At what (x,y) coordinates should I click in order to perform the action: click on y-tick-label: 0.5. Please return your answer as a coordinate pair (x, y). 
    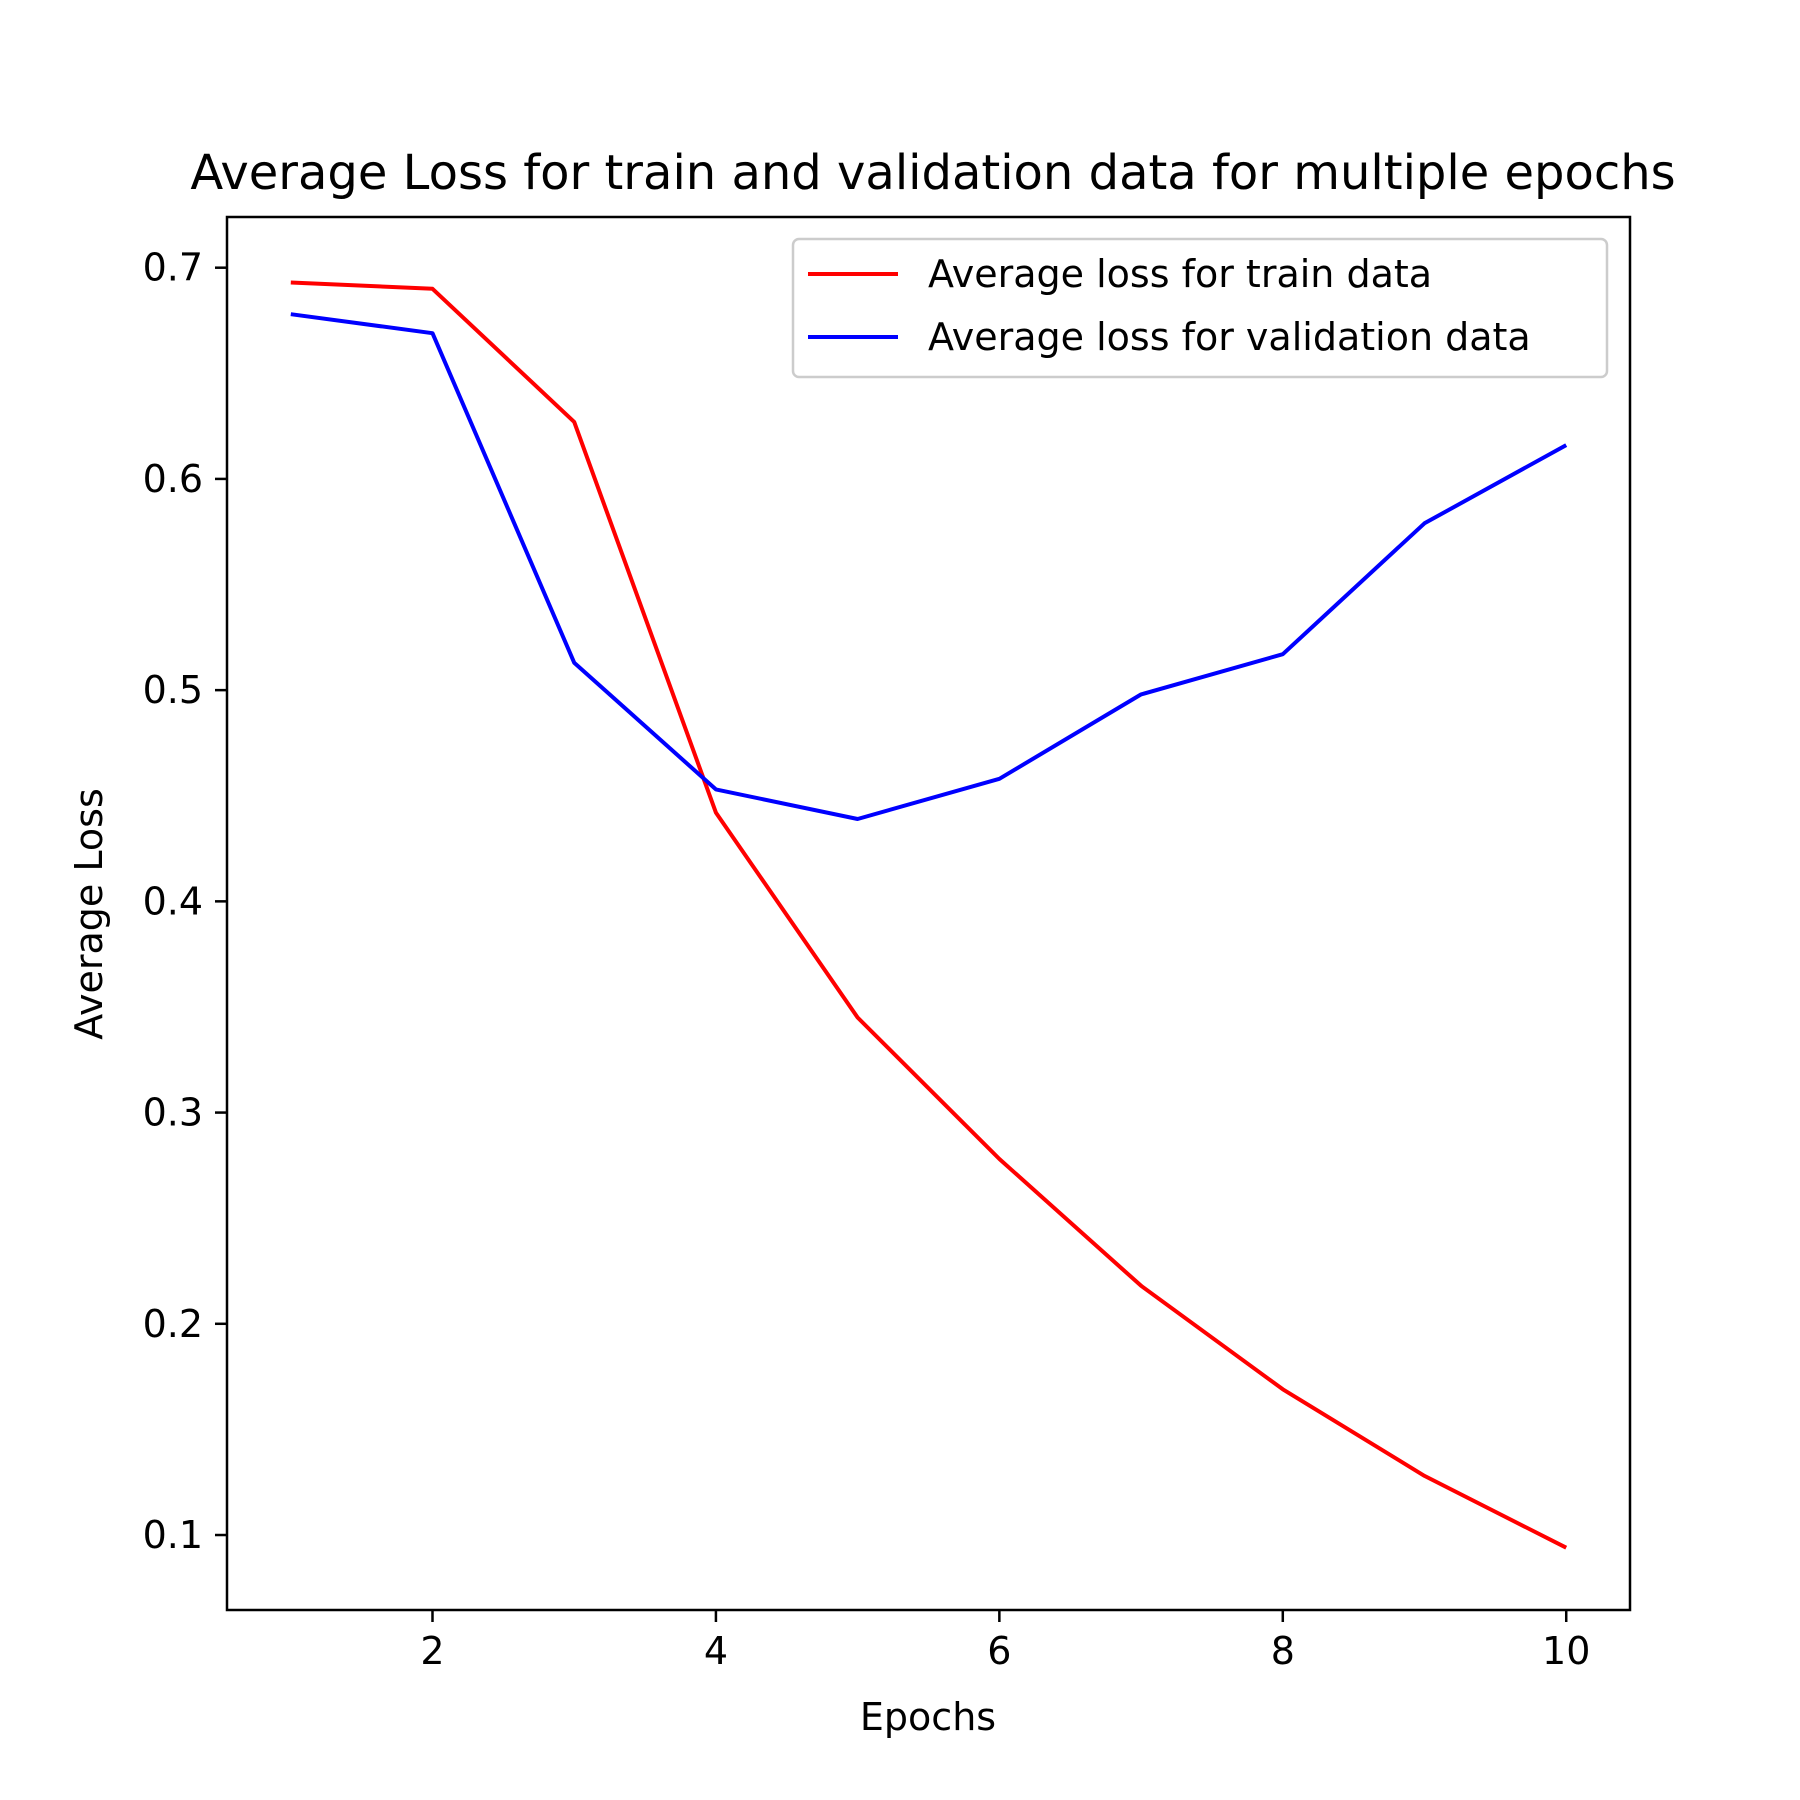
    Looking at the image, I should click on (173, 690).